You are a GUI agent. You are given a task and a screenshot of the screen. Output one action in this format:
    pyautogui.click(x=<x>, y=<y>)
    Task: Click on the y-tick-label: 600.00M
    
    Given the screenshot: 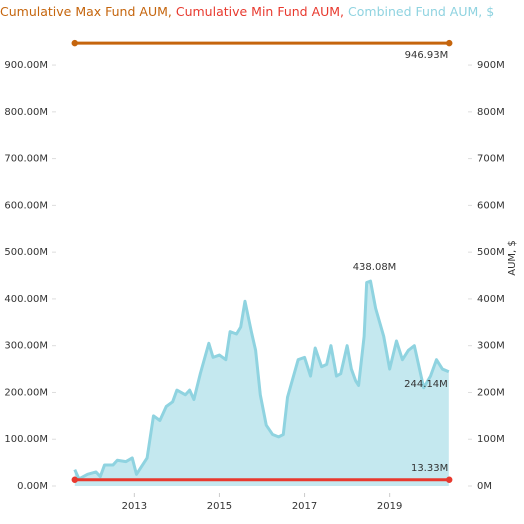 What is the action you would take?
    pyautogui.click(x=26, y=205)
    